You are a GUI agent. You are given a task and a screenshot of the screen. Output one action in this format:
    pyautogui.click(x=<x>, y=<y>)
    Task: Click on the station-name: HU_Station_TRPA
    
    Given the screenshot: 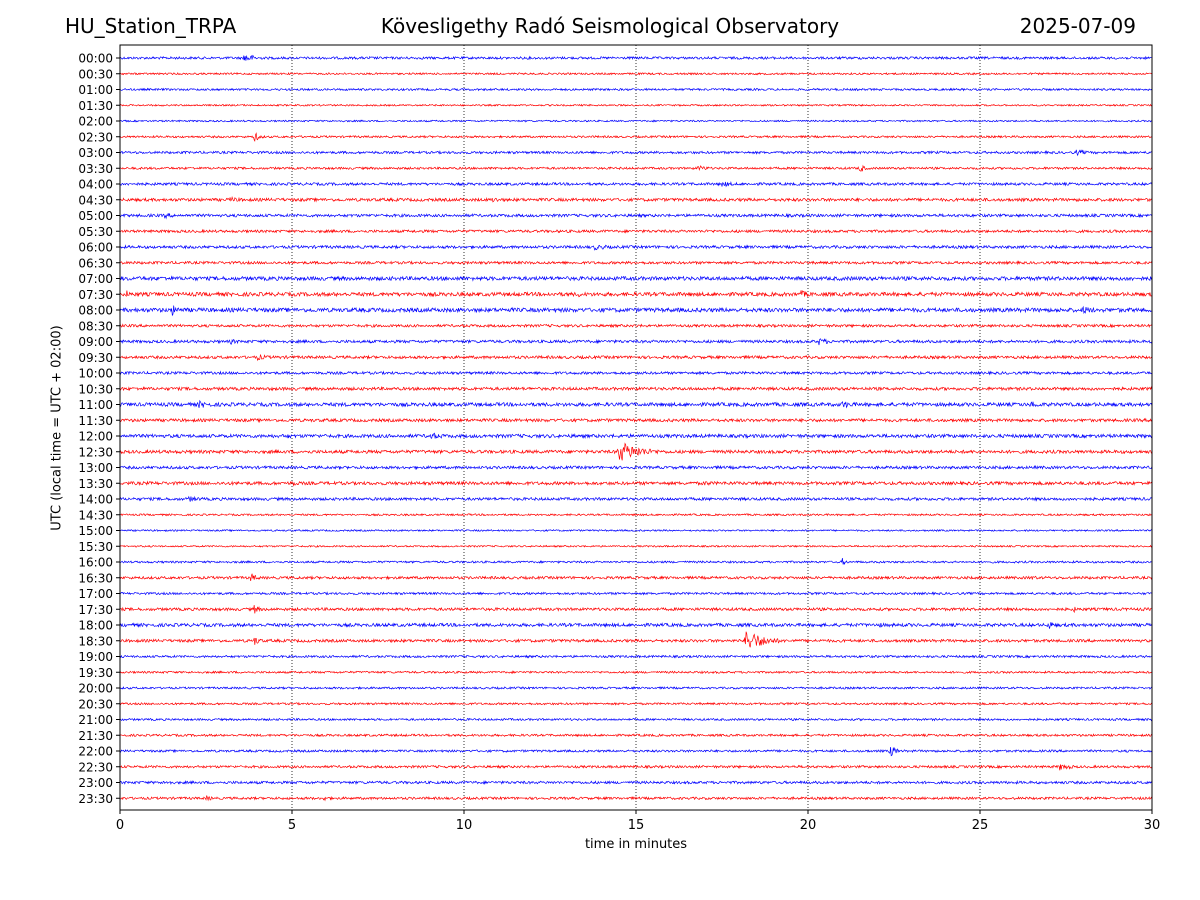 What is the action you would take?
    pyautogui.click(x=151, y=26)
    